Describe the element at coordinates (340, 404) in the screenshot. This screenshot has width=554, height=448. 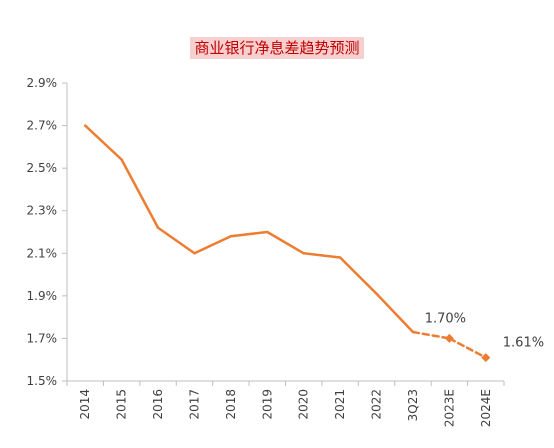
I see `x-tick-label: 2021` at that location.